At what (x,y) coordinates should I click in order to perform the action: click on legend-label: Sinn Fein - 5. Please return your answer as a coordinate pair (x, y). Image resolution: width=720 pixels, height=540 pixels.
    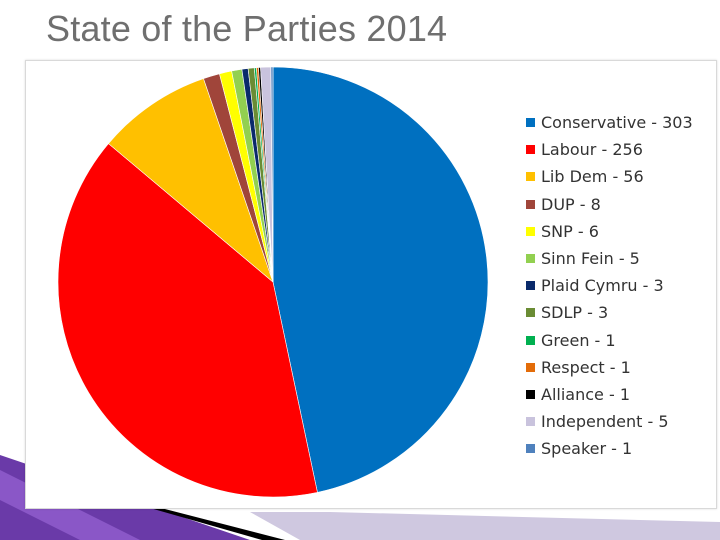
    Looking at the image, I should click on (590, 259).